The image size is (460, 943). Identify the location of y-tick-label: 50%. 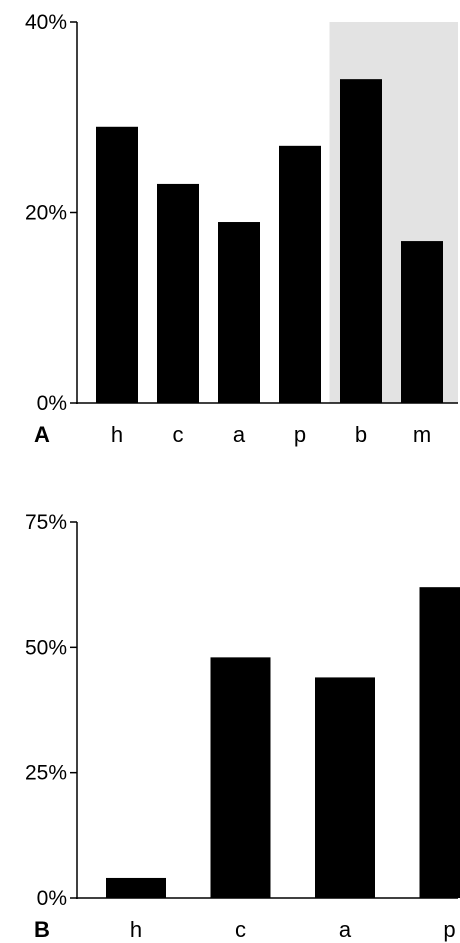
(46, 647).